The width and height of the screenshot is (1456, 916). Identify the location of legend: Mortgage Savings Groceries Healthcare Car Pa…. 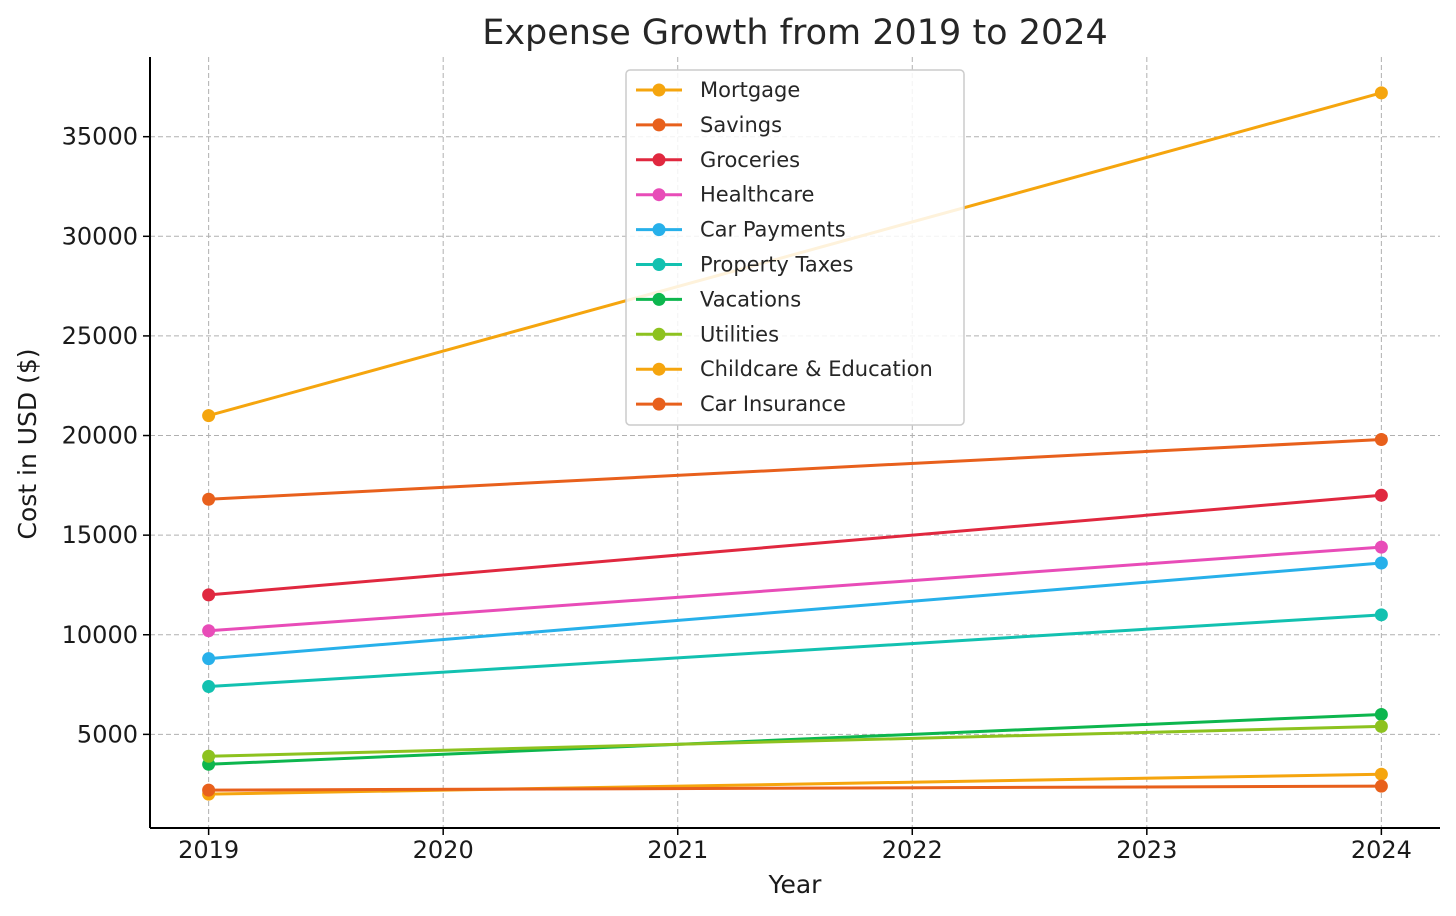
(795, 247).